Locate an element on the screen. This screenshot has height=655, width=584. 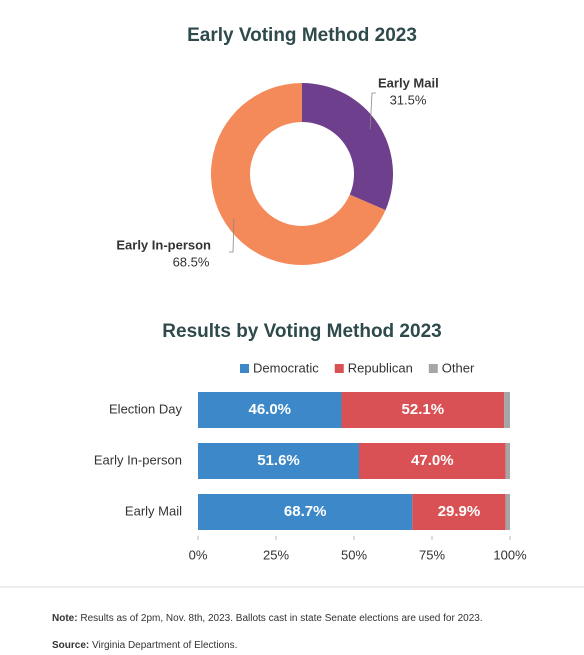
x-tick-label: 50% is located at coordinates (354, 554).